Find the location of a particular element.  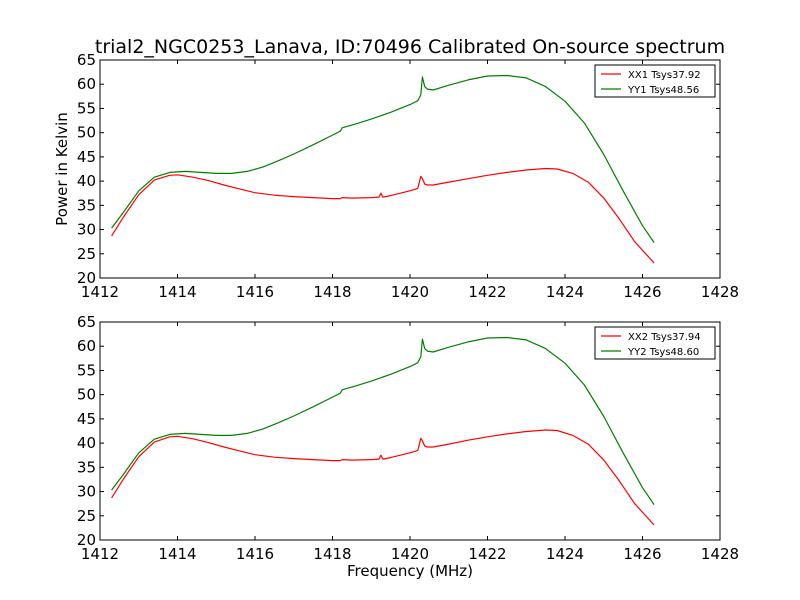

legend-label-2: YY1 Tsys48.56 is located at coordinates (663, 90).